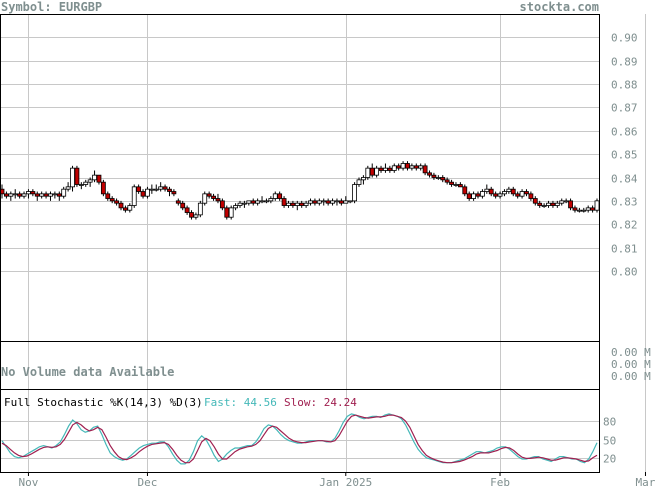 The height and width of the screenshot is (486, 655). I want to click on stoch-tick-label: 80, so click(609, 422).